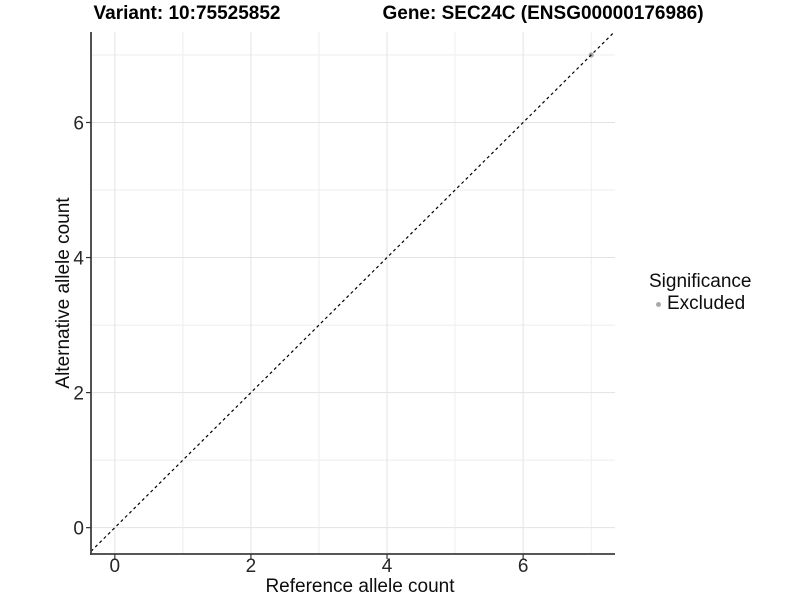 The height and width of the screenshot is (600, 800). I want to click on x-tick-label: 6, so click(523, 566).